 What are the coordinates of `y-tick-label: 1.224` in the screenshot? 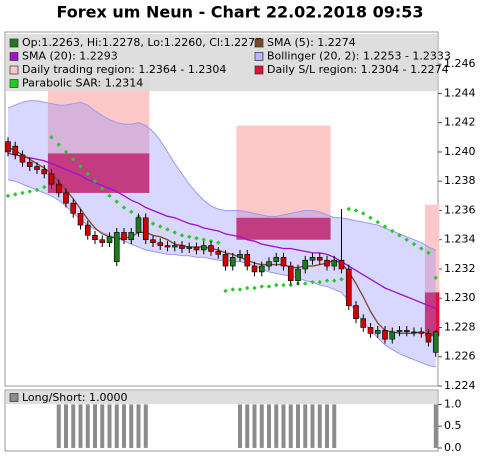 It's located at (460, 385).